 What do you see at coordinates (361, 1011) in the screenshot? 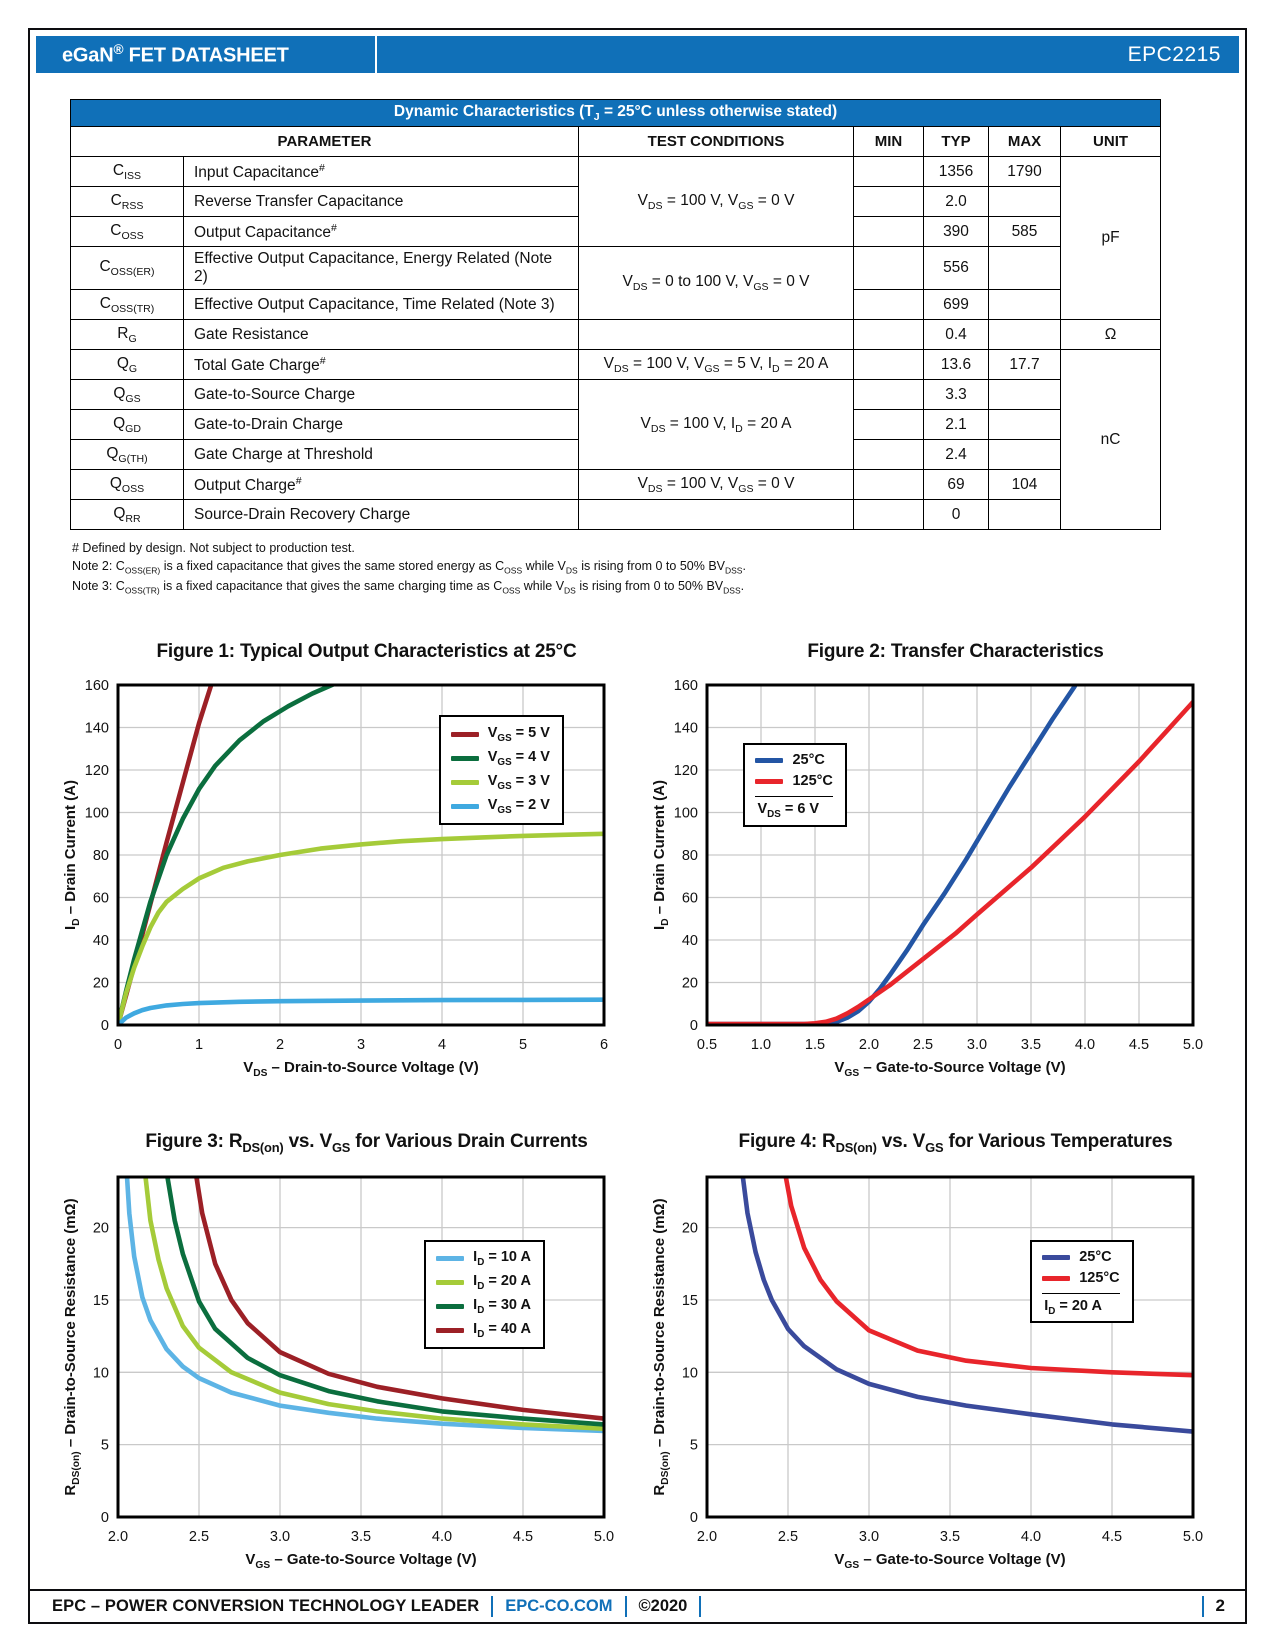
I see `series-vgs-2-v` at bounding box center [361, 1011].